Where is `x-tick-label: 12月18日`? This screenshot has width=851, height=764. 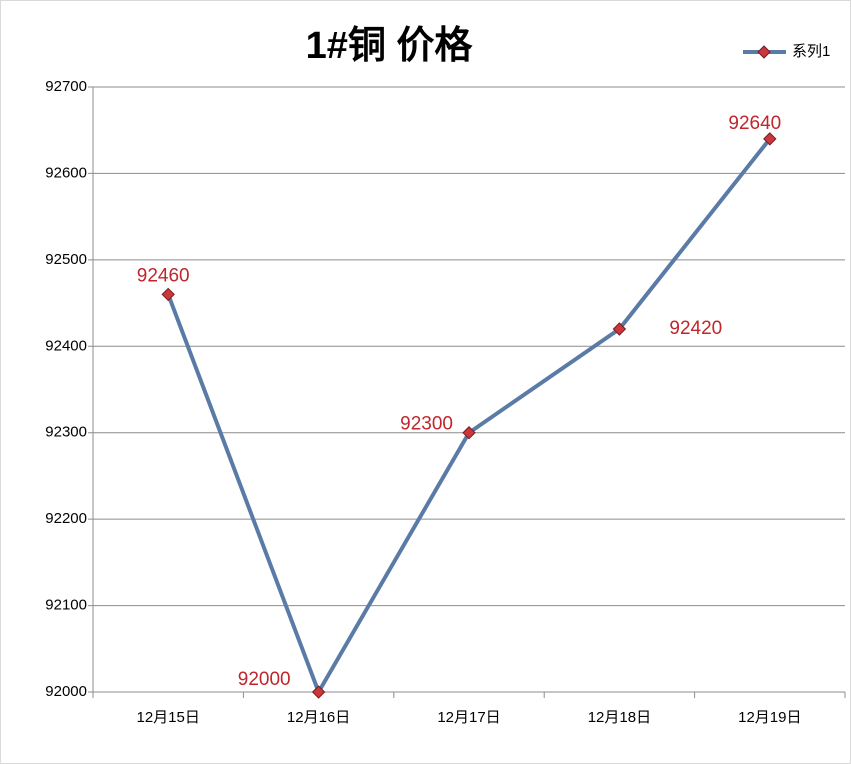 x-tick-label: 12月18日 is located at coordinates (619, 717).